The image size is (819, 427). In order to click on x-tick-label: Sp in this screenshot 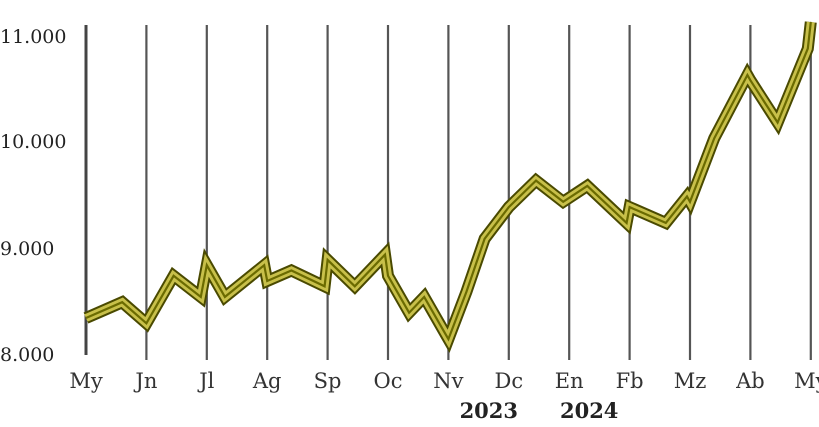, I will do `click(328, 381)`.